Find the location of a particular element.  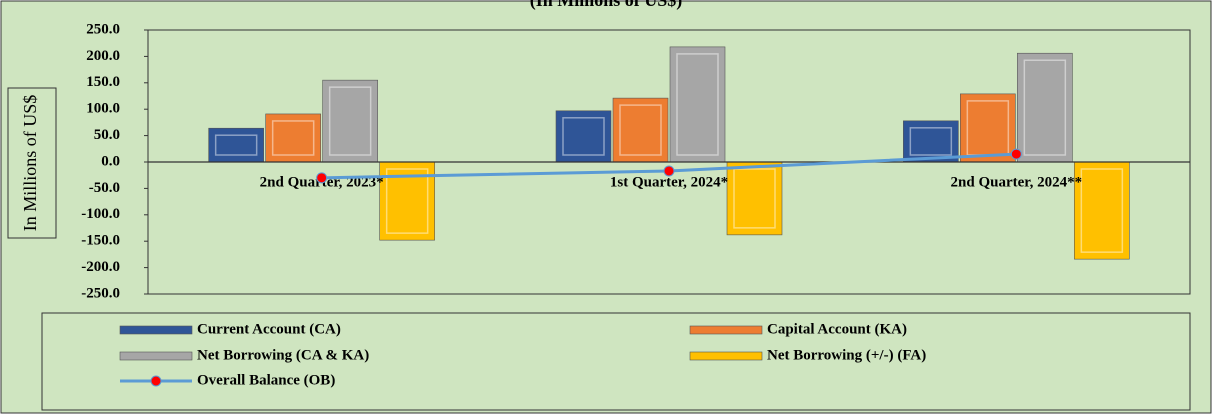

y-tick-label: 200.0 is located at coordinates (103, 56).